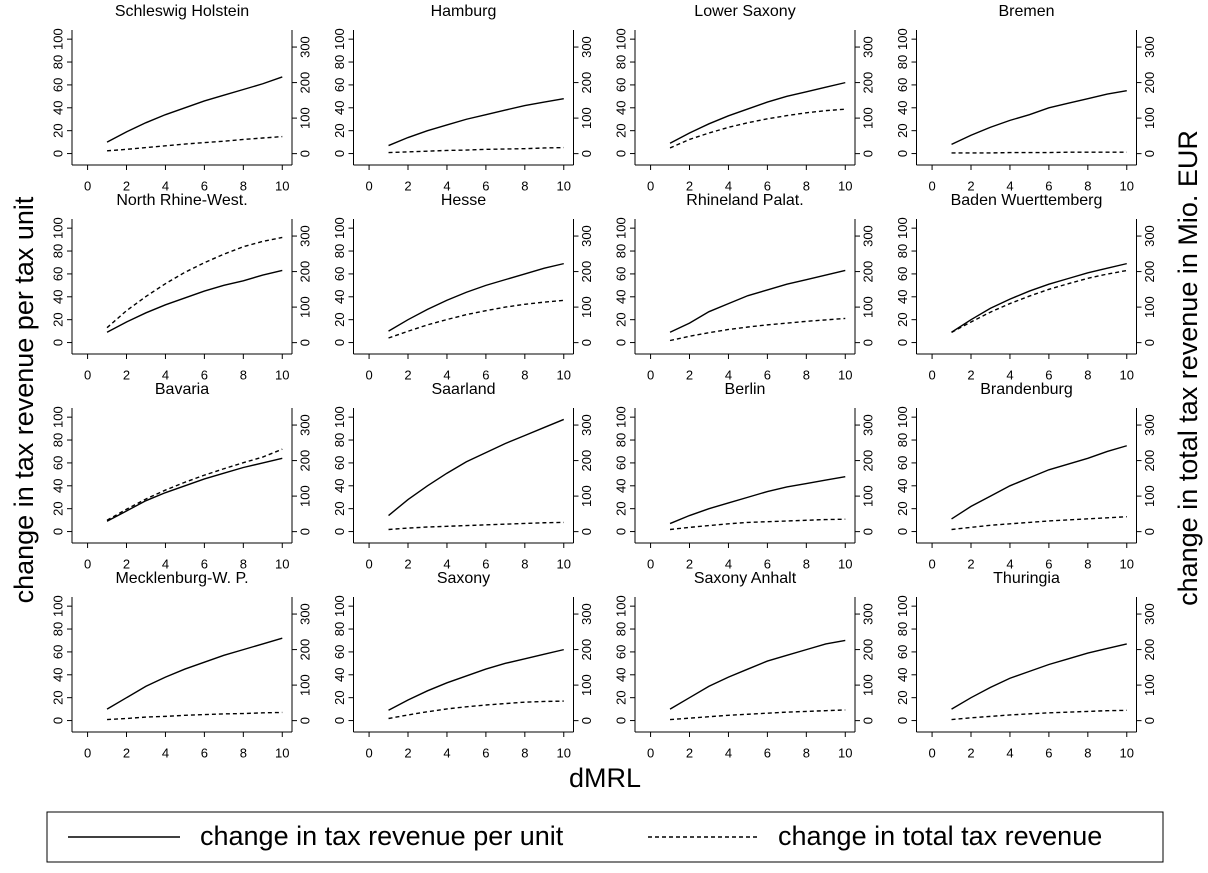 This screenshot has width=1208, height=873. I want to click on panel-title: Lower Saxony, so click(744, 11).